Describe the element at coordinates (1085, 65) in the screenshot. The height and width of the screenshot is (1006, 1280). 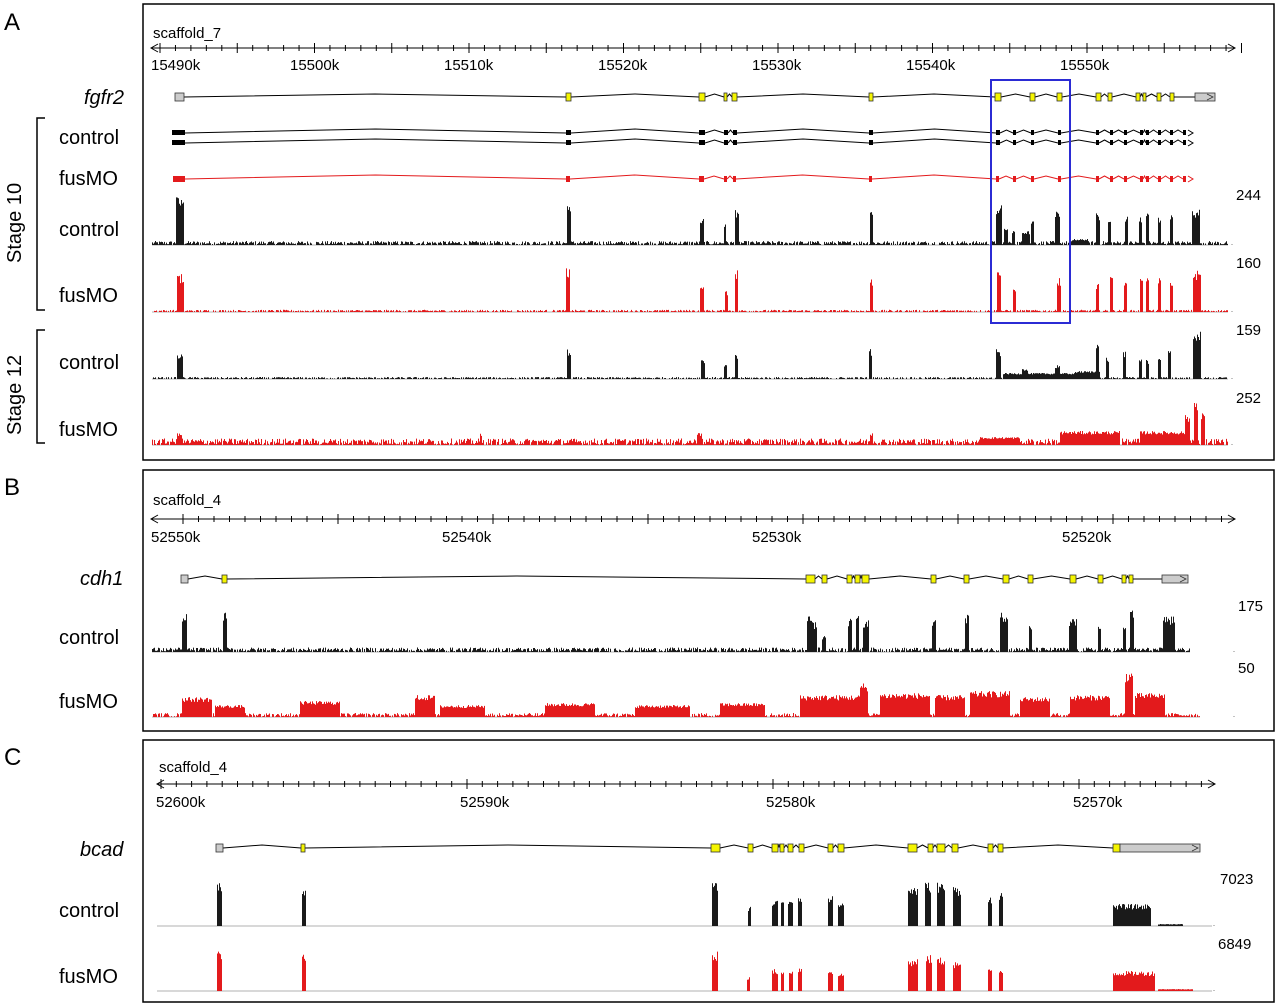
I see `panel-a-tick: 15550k` at that location.